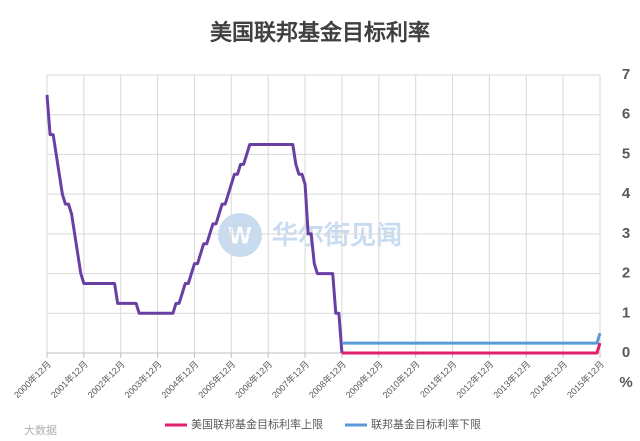 The image size is (640, 441). What do you see at coordinates (625, 382) in the screenshot?
I see `y-axis-unit: %` at bounding box center [625, 382].